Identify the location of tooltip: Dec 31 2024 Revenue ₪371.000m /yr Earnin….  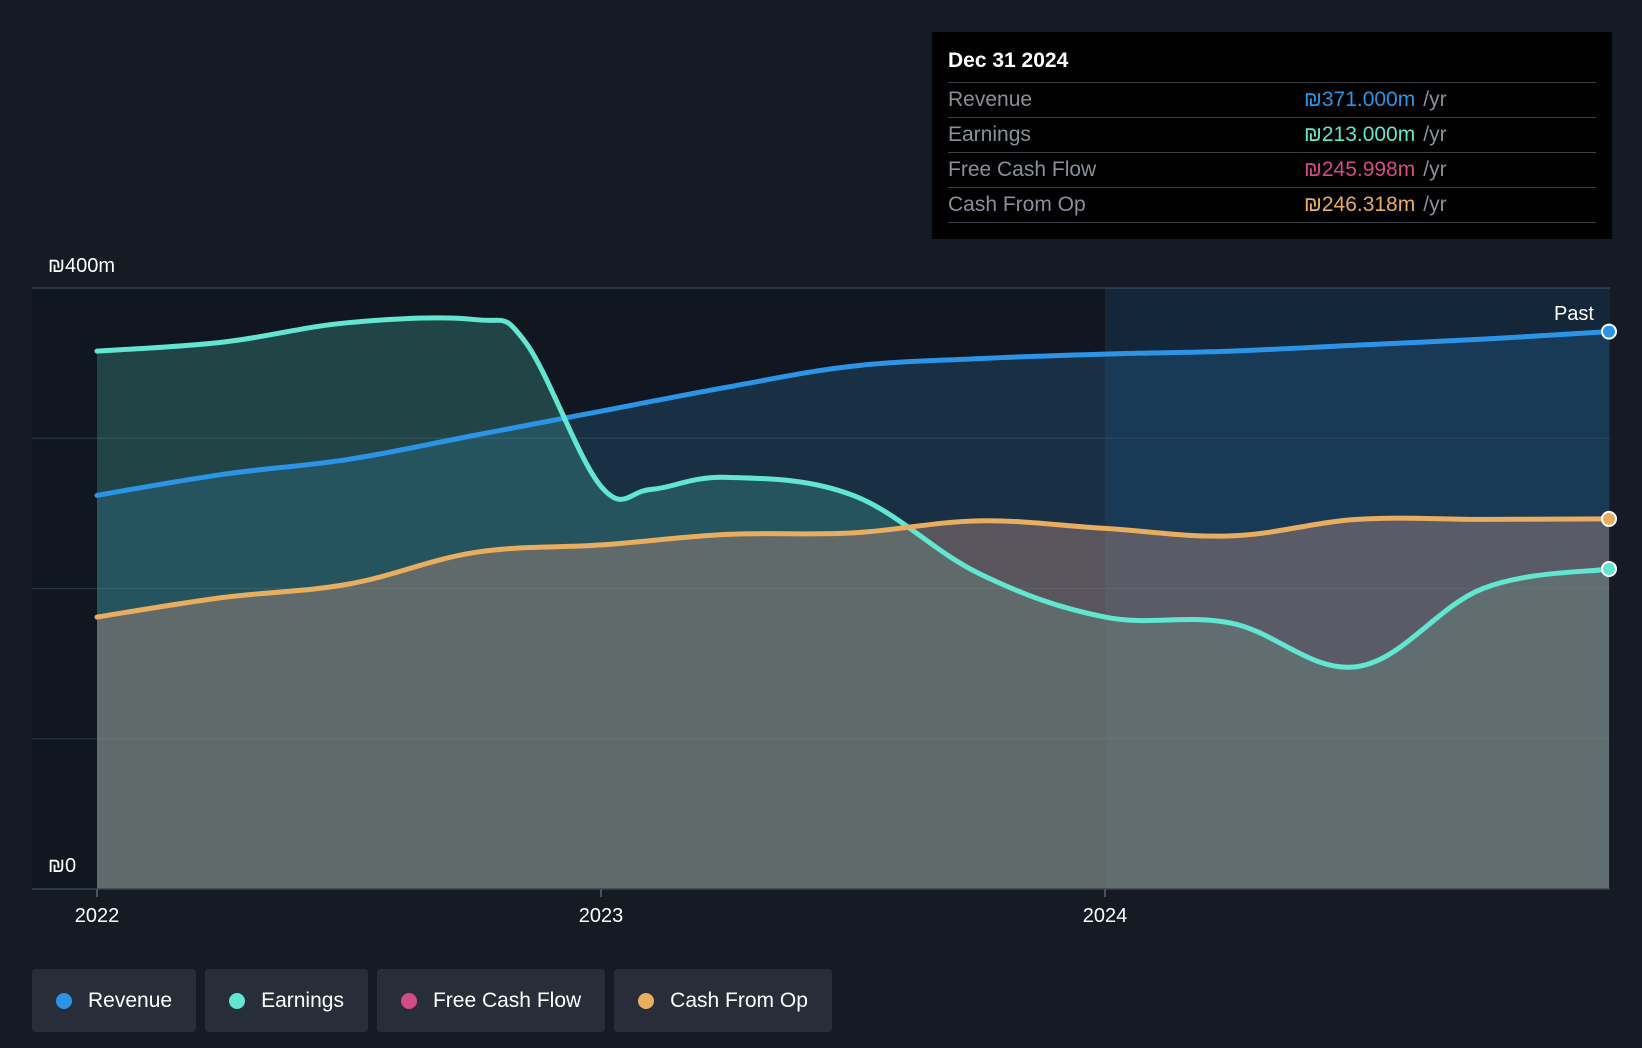
(1272, 135).